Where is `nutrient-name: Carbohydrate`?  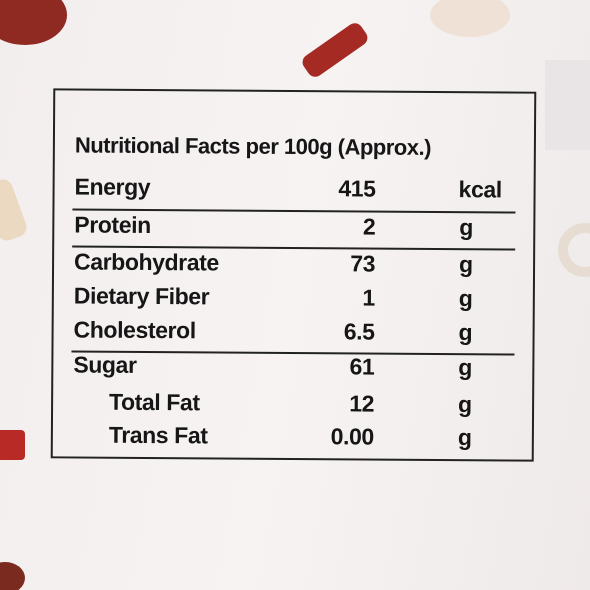 nutrient-name: Carbohydrate is located at coordinates (146, 262).